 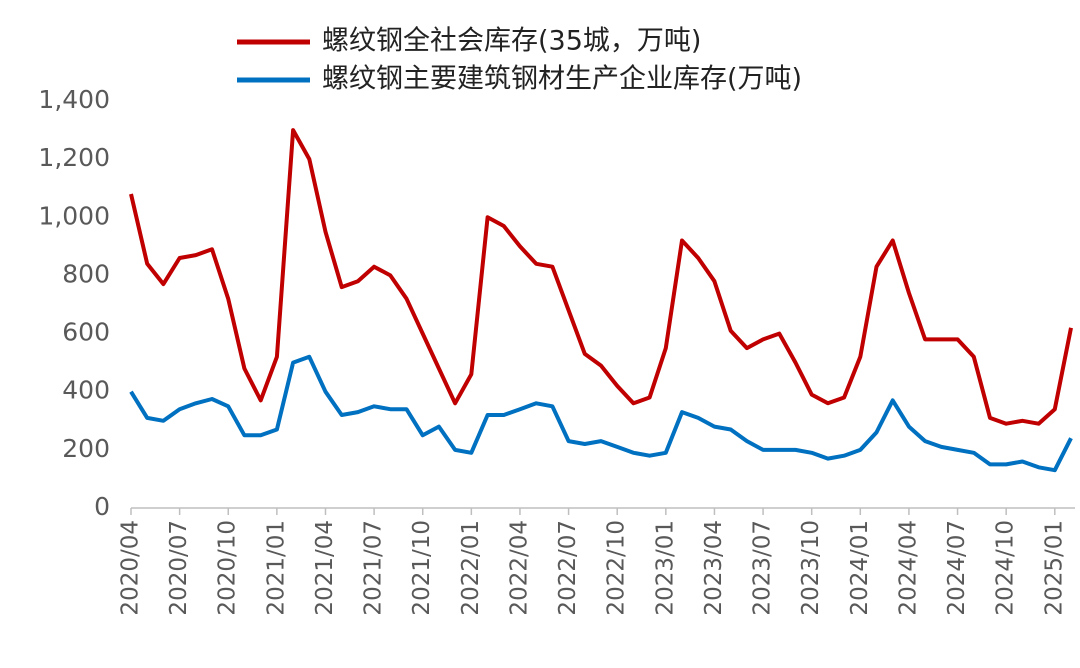 What do you see at coordinates (811, 568) in the screenshot?
I see `x-tick-label: 2023/10` at bounding box center [811, 568].